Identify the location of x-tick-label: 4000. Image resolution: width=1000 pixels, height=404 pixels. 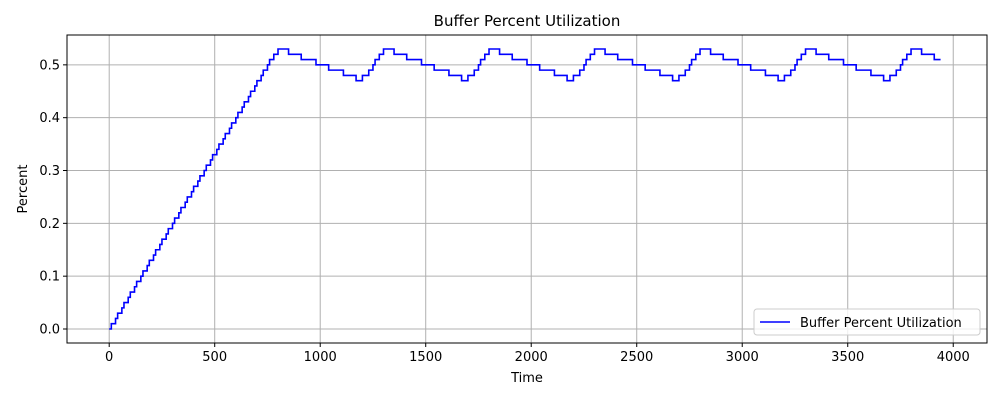
(953, 357).